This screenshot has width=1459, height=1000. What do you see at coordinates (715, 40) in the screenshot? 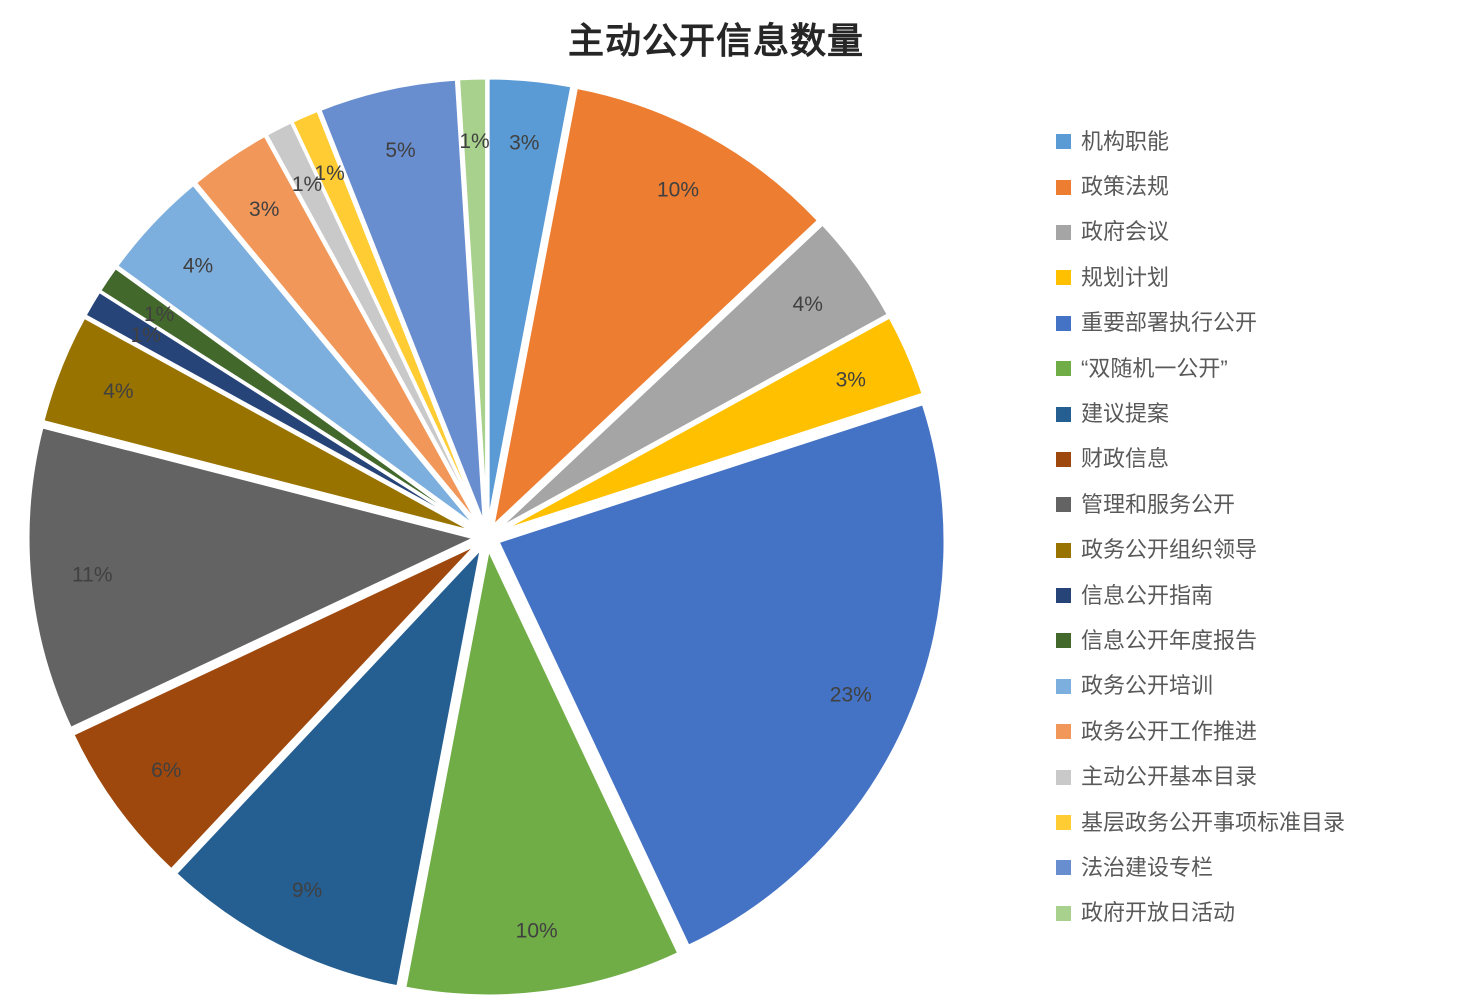
I see `chart-title: 主动公开信息数量` at bounding box center [715, 40].